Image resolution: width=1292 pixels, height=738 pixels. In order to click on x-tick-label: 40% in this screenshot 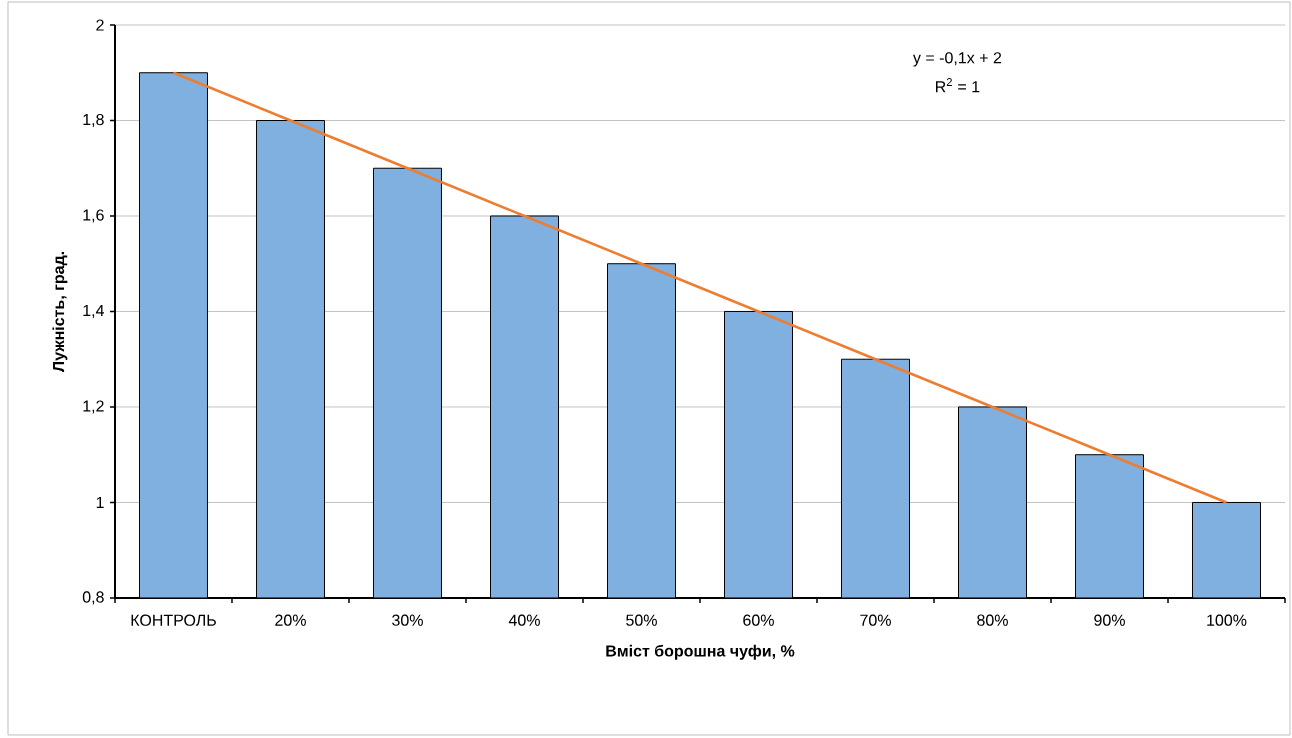, I will do `click(524, 620)`.